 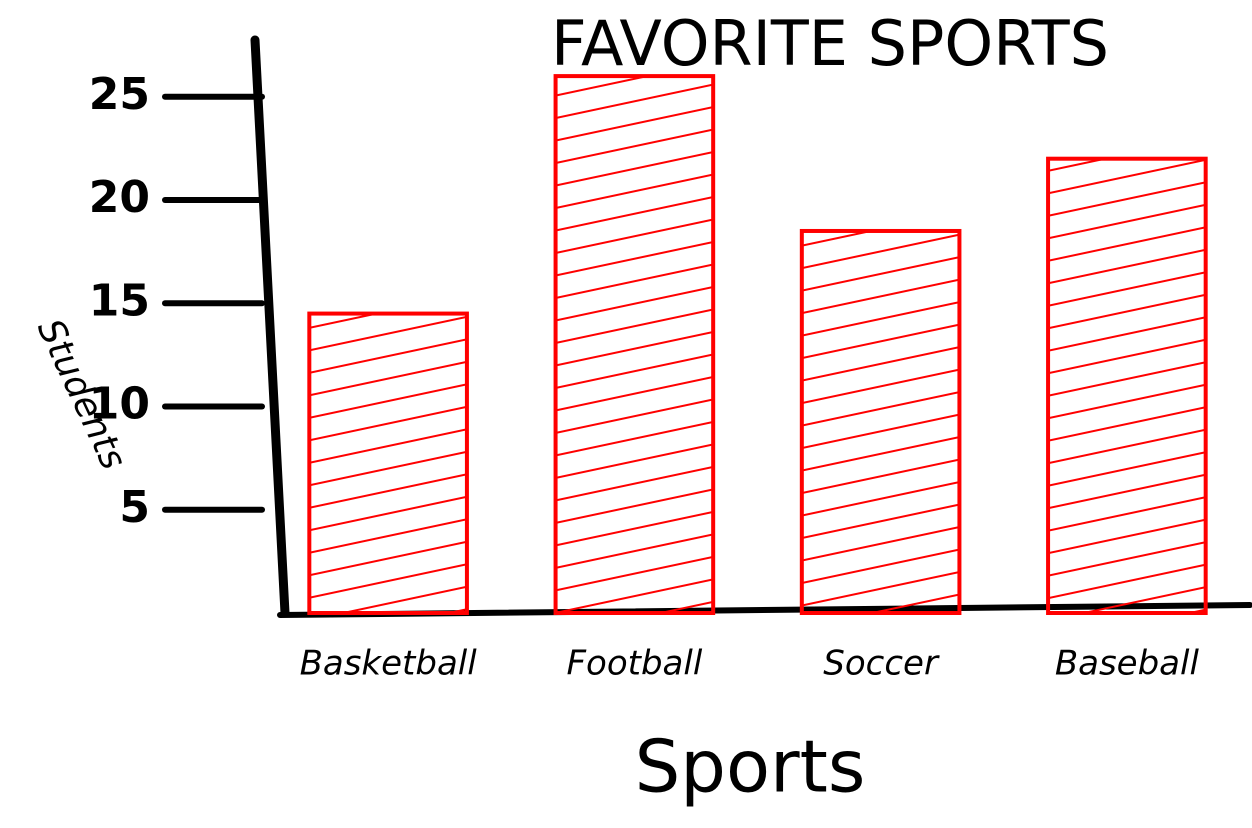 What do you see at coordinates (881, 664) in the screenshot?
I see `x-tick-label: Soccer` at bounding box center [881, 664].